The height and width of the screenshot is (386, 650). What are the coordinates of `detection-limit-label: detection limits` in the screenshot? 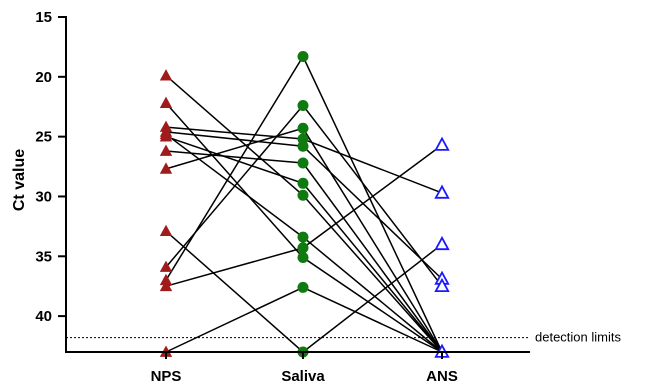 It's located at (578, 337).